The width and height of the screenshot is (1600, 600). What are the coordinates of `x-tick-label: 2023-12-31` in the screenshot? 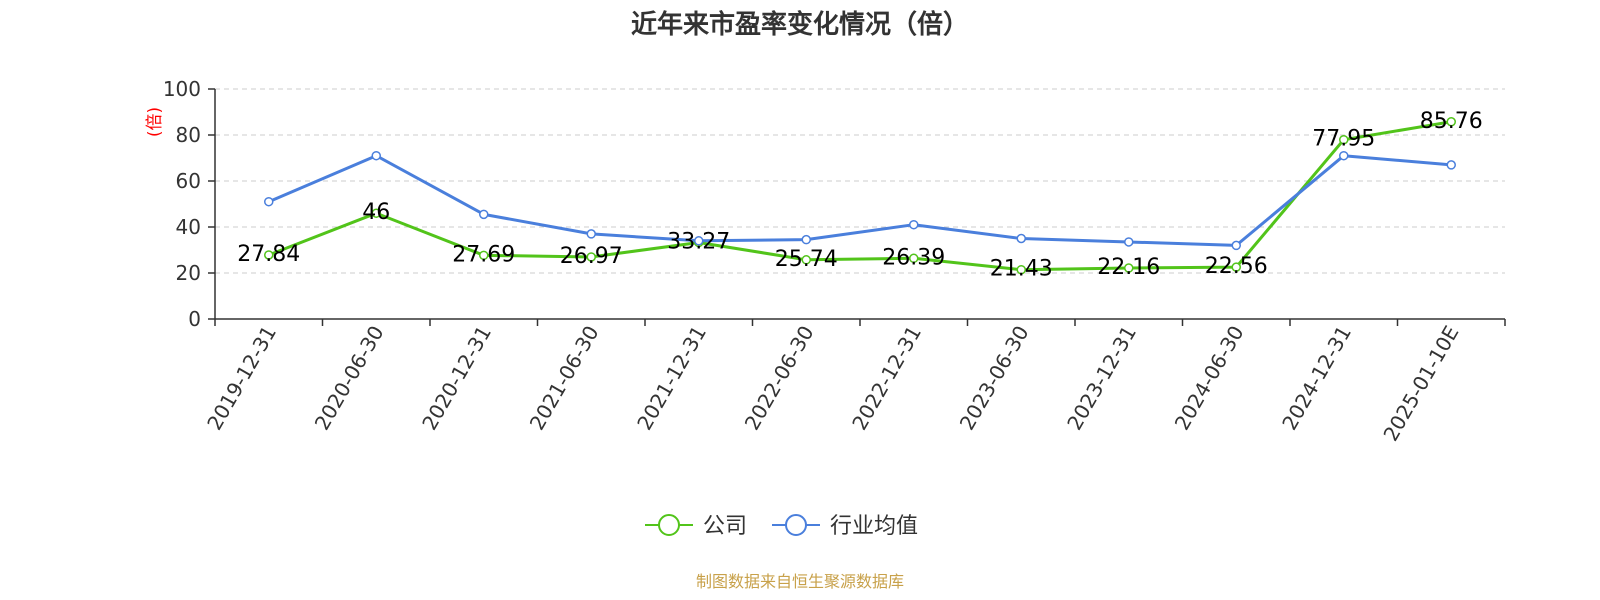 It's located at (1101, 378).